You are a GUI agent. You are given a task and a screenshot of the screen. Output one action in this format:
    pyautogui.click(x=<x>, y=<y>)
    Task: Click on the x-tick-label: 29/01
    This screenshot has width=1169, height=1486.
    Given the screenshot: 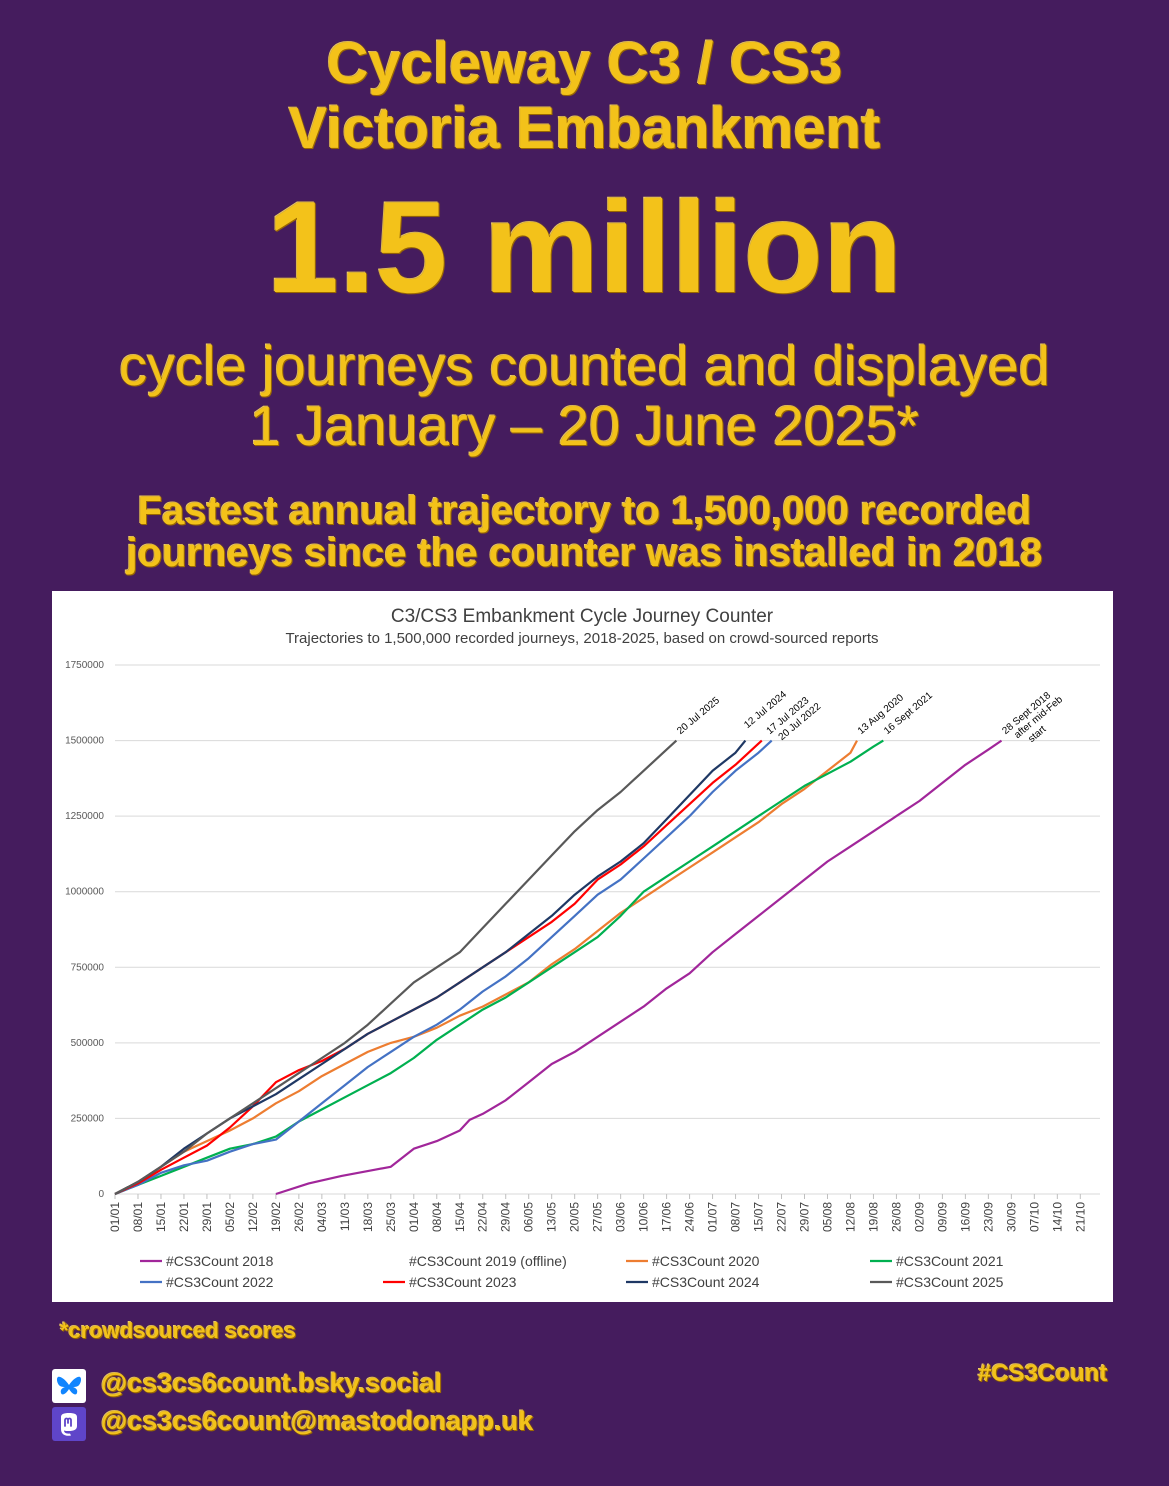 What is the action you would take?
    pyautogui.click(x=207, y=1217)
    